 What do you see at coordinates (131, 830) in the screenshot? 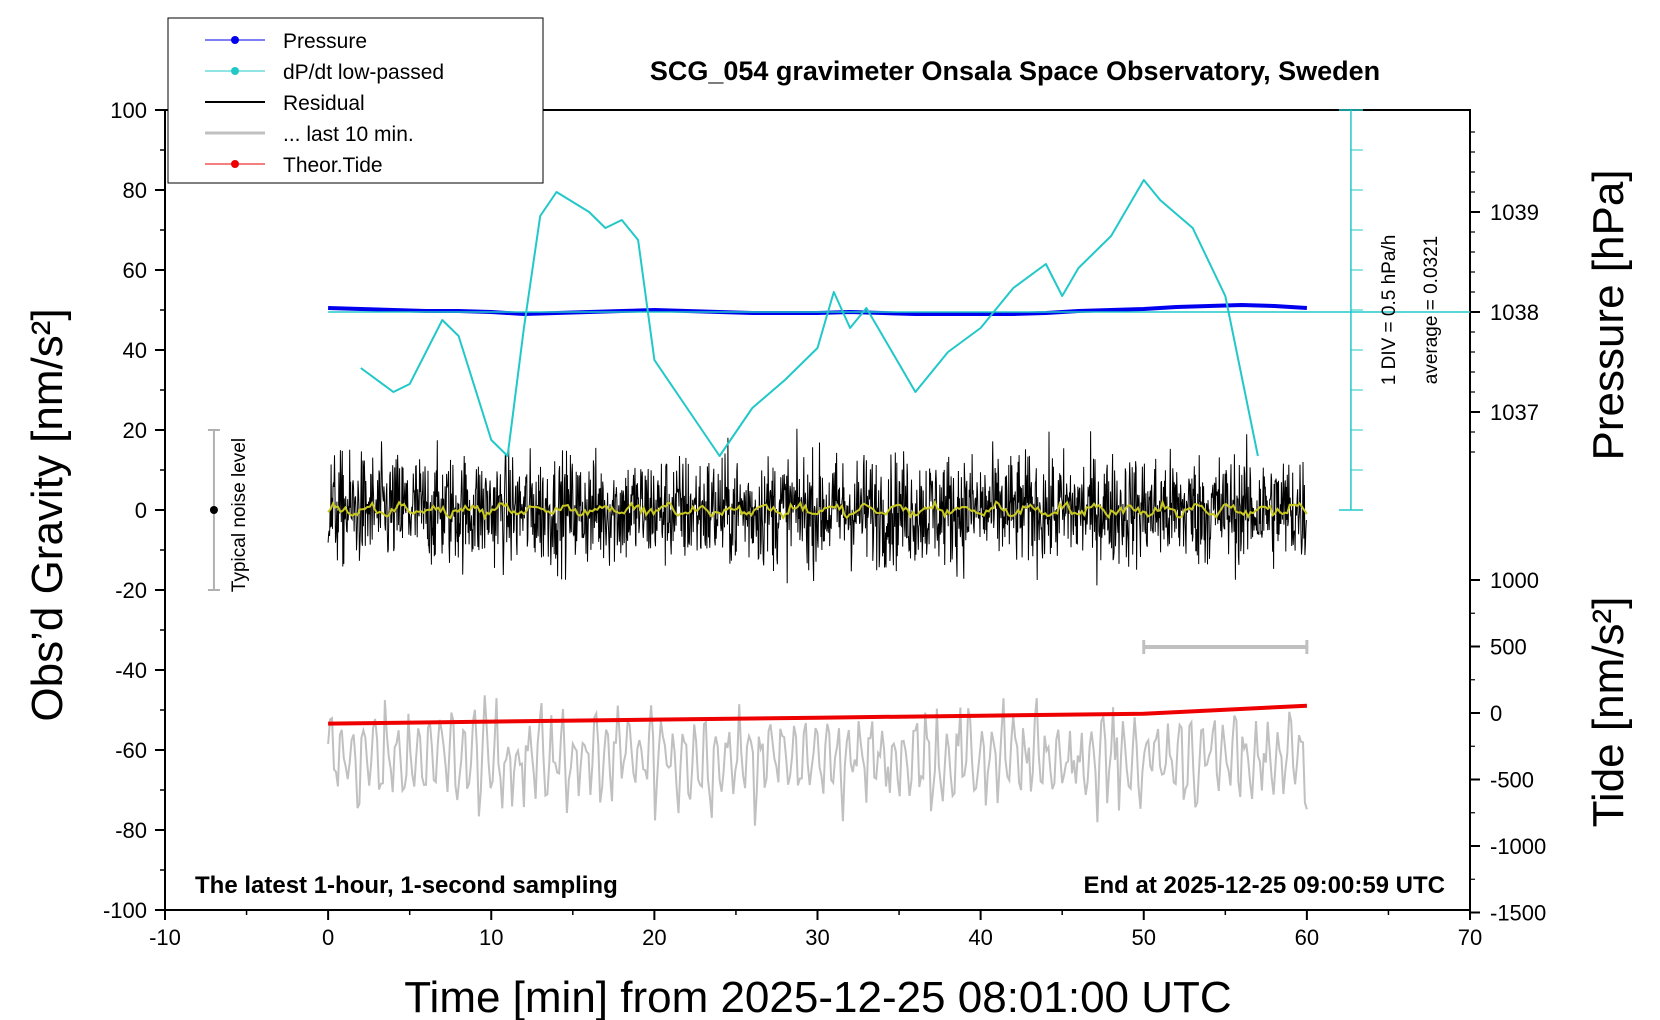
I see `y-tick-label: -80` at bounding box center [131, 830].